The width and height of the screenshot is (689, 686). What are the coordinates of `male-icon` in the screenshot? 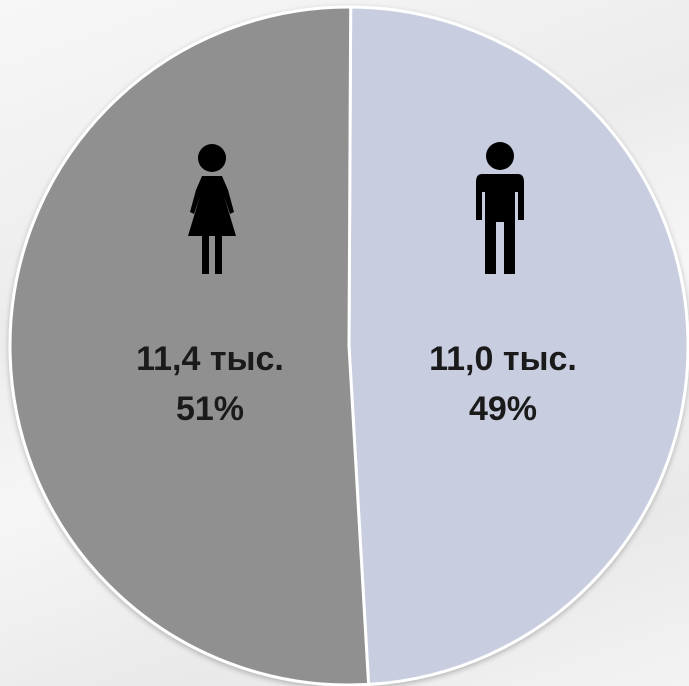 It's located at (500, 208).